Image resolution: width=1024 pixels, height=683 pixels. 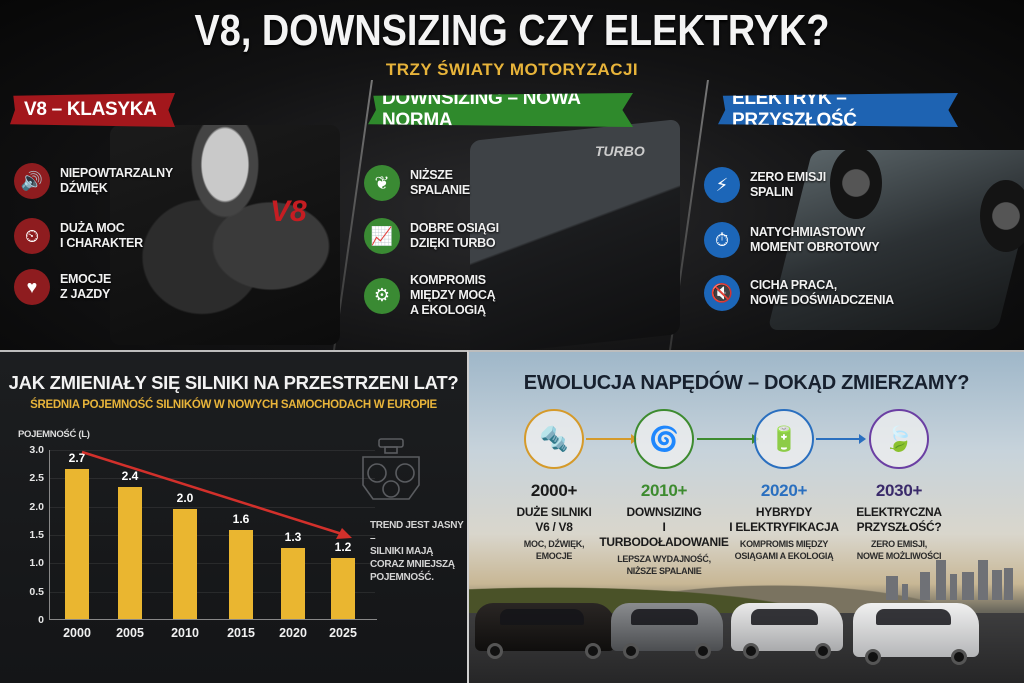 I want to click on gear-icon: ⚙, so click(x=382, y=295).